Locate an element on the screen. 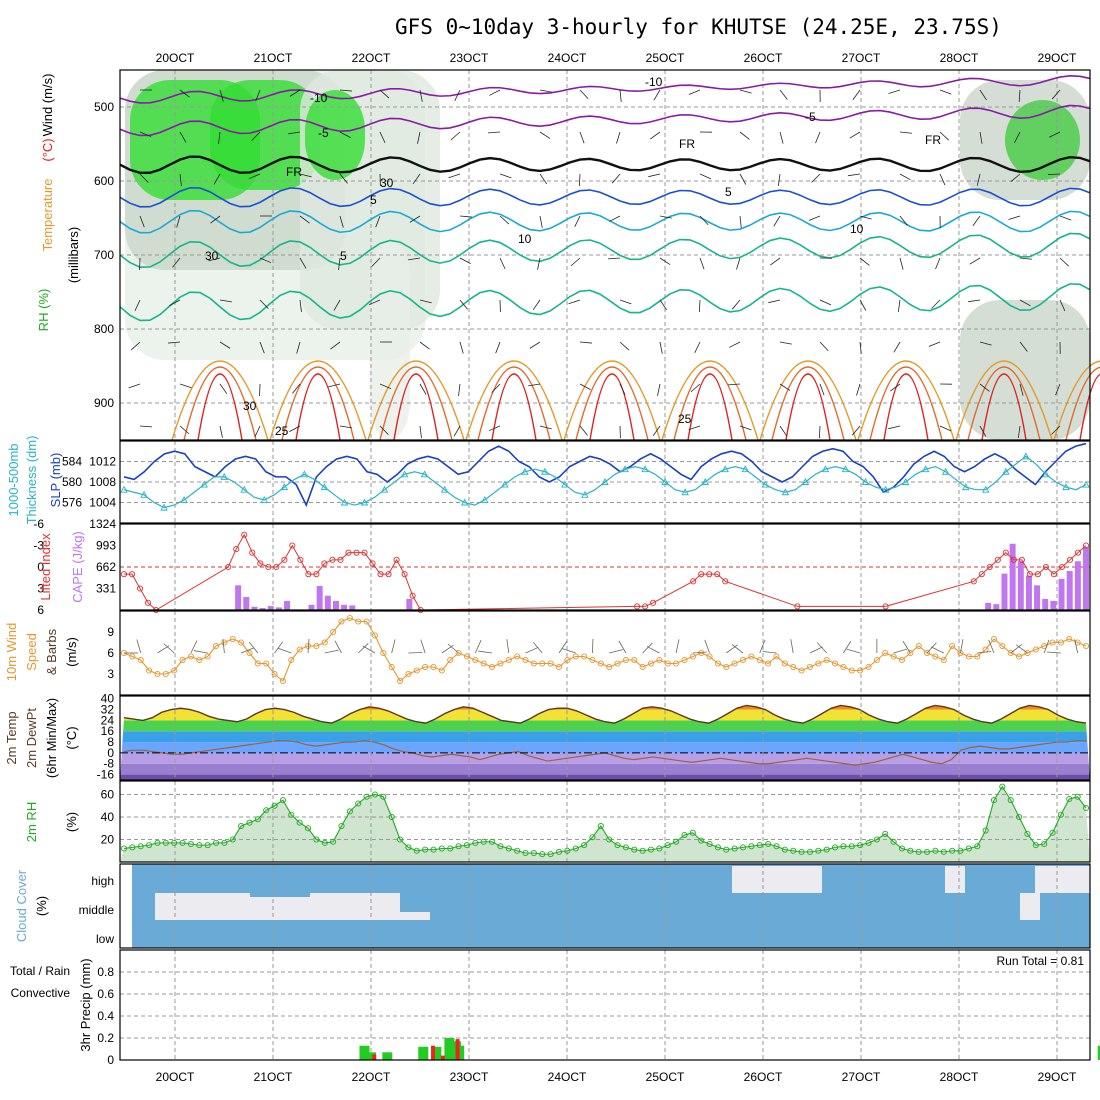 This screenshot has height=1100, width=1100. y-tick-label: 500 is located at coordinates (104, 107).